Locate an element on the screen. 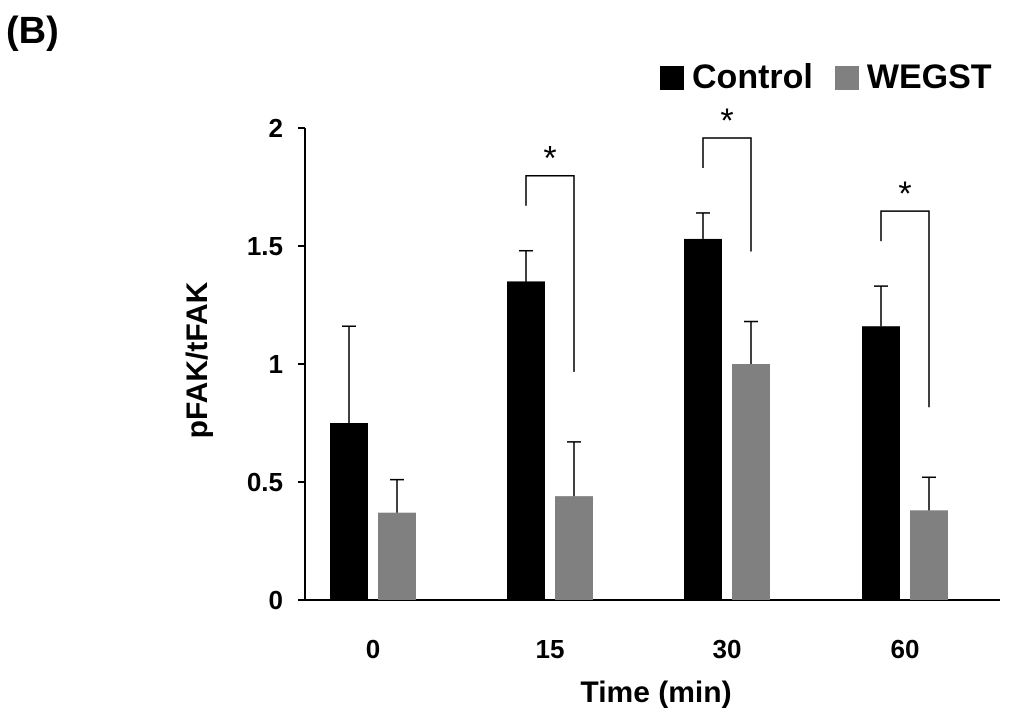 This screenshot has width=1024, height=726. x-tick-label: 0 is located at coordinates (373, 649).